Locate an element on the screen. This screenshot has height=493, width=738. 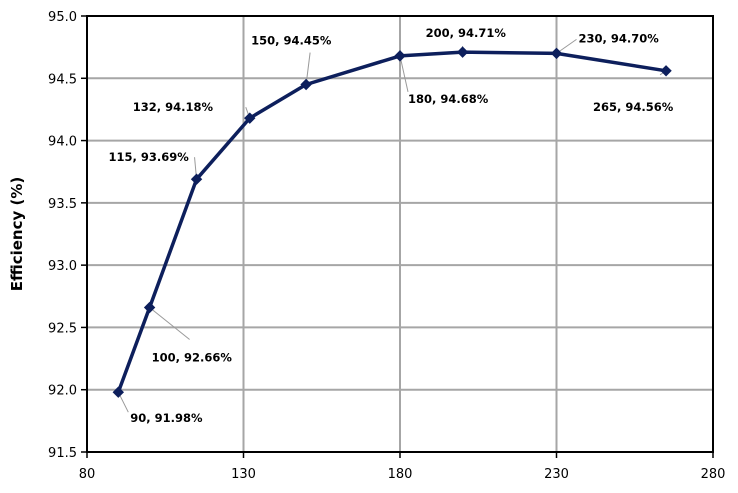
data-label-0: 90, 91.98% is located at coordinates (166, 418).